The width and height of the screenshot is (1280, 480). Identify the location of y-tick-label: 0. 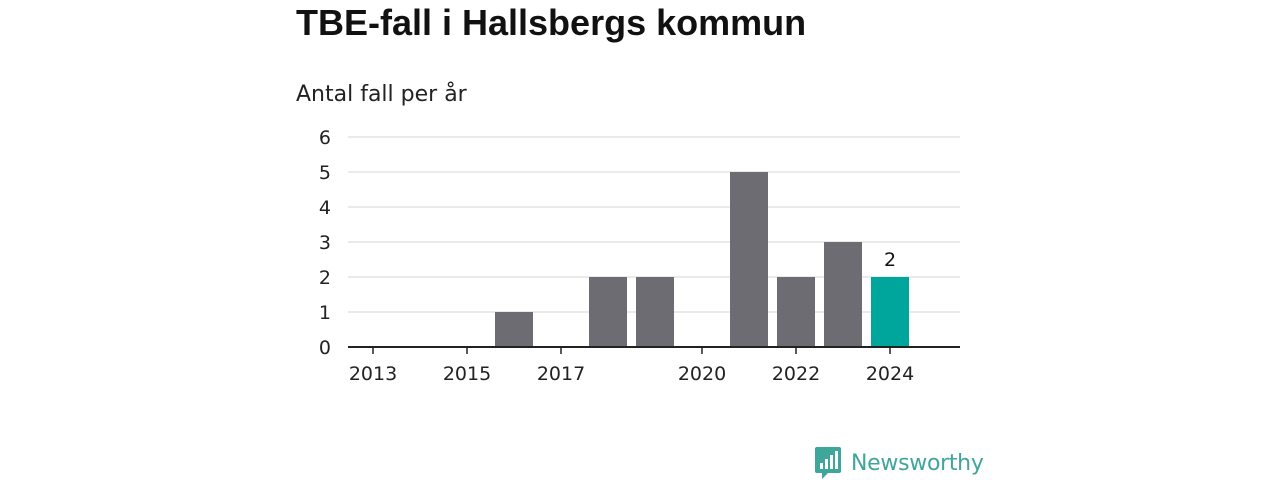
(325, 348).